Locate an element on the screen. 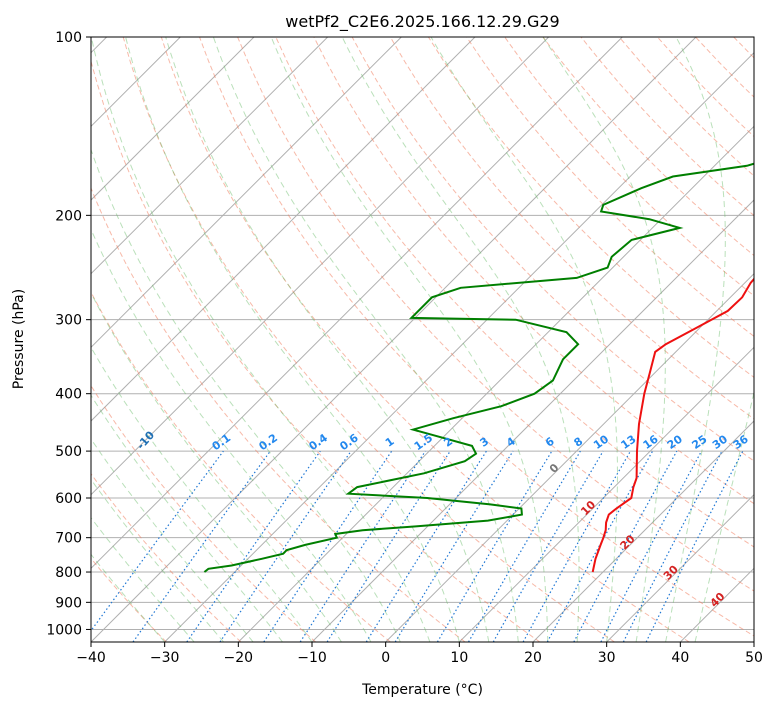  x-tick-label: −40 is located at coordinates (91, 658).